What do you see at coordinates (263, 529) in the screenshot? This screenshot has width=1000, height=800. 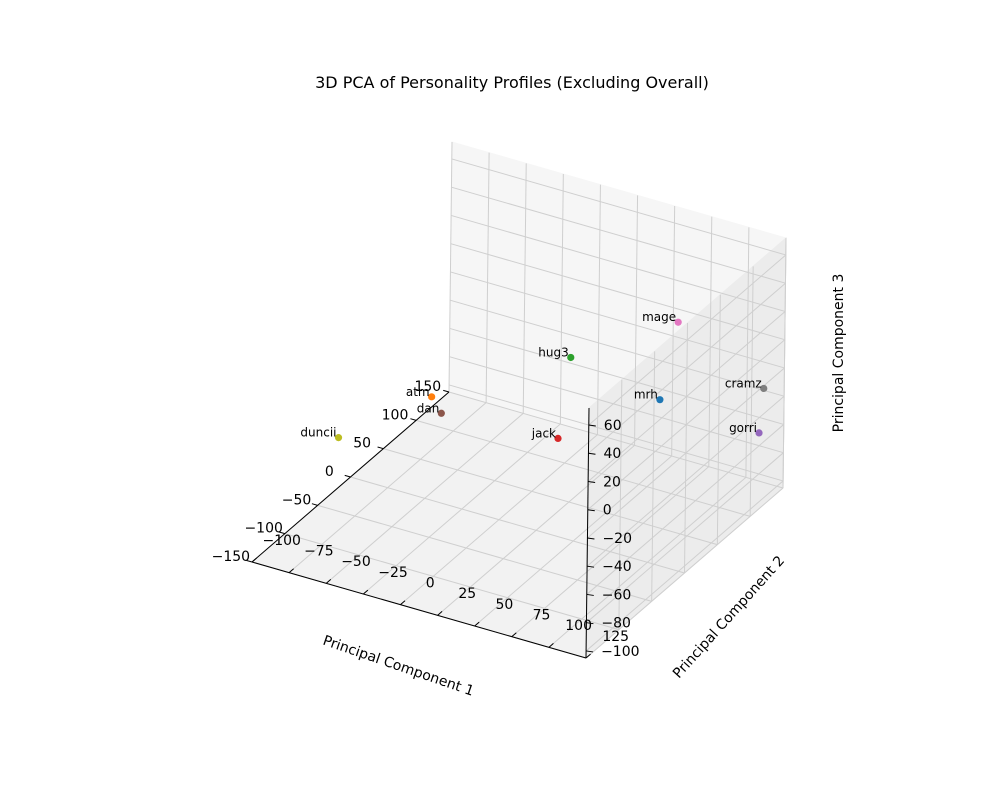 I see `x-tick-label: −100` at bounding box center [263, 529].